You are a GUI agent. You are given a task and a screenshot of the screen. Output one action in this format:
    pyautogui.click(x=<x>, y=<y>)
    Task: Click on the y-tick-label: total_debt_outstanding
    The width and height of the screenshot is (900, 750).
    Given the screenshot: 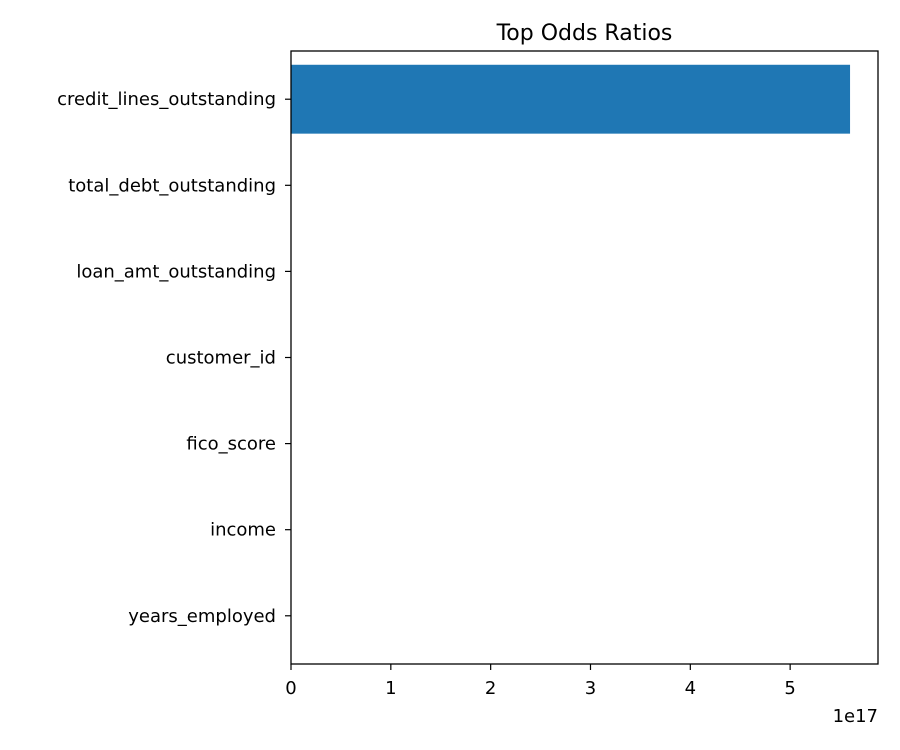 What is the action you would take?
    pyautogui.click(x=172, y=185)
    